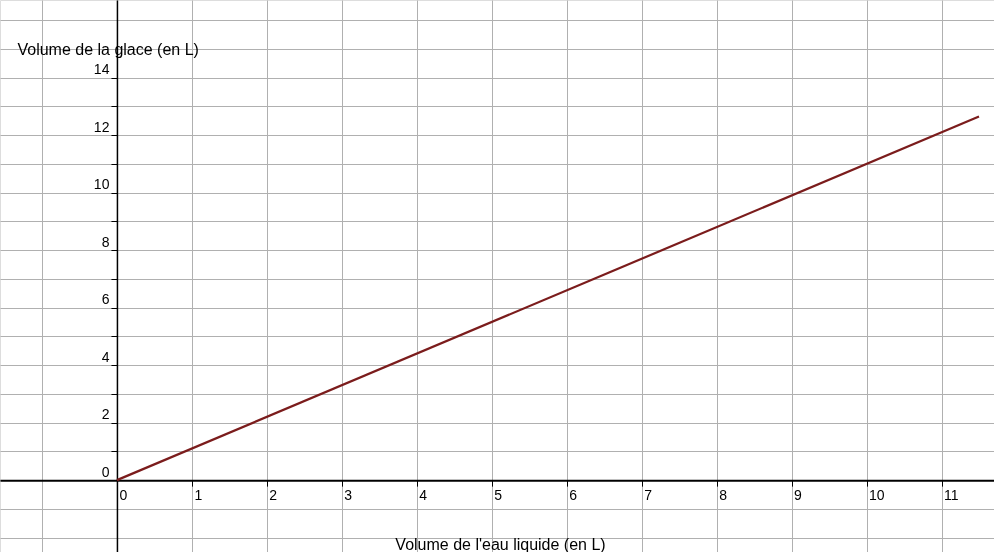  I want to click on x-tick-label: 1, so click(198, 494).